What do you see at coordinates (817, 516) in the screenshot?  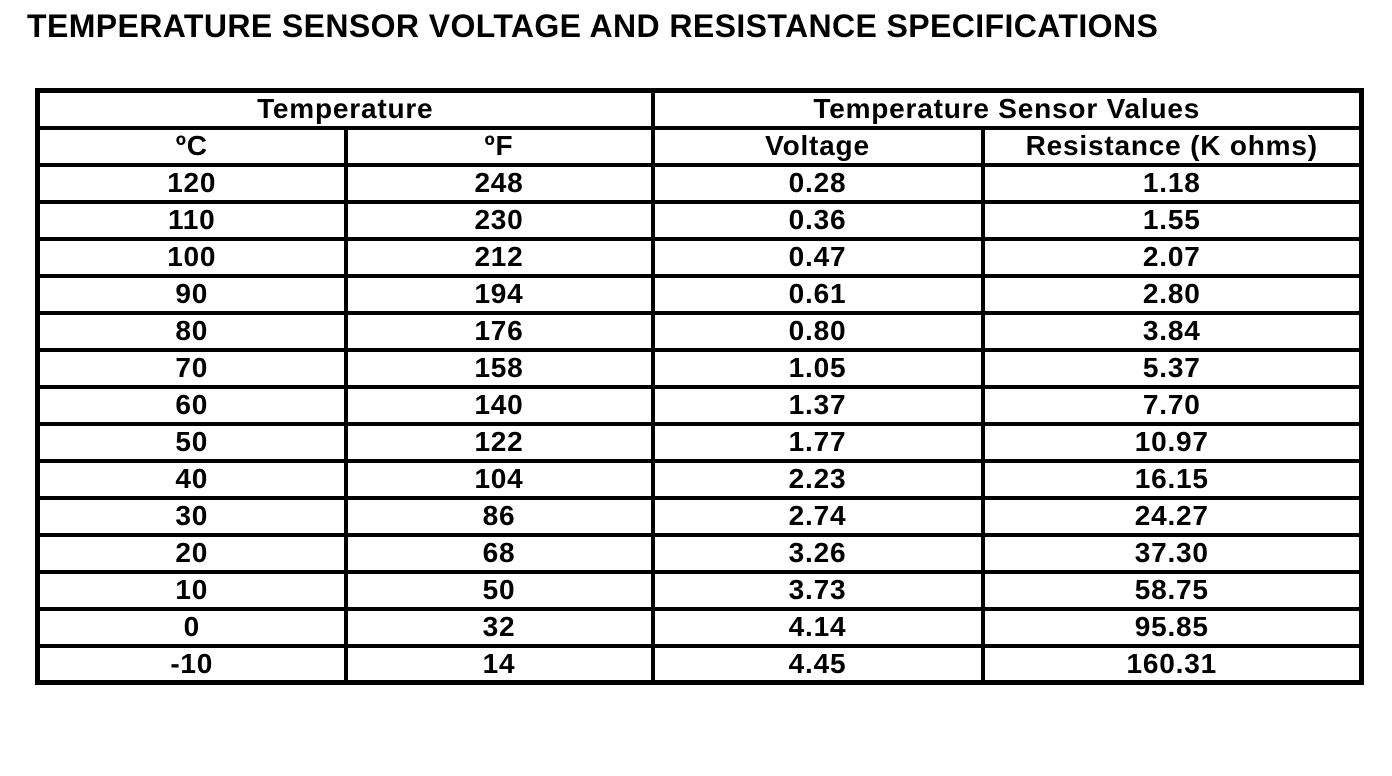 I see `cell-voltage: 2.74` at bounding box center [817, 516].